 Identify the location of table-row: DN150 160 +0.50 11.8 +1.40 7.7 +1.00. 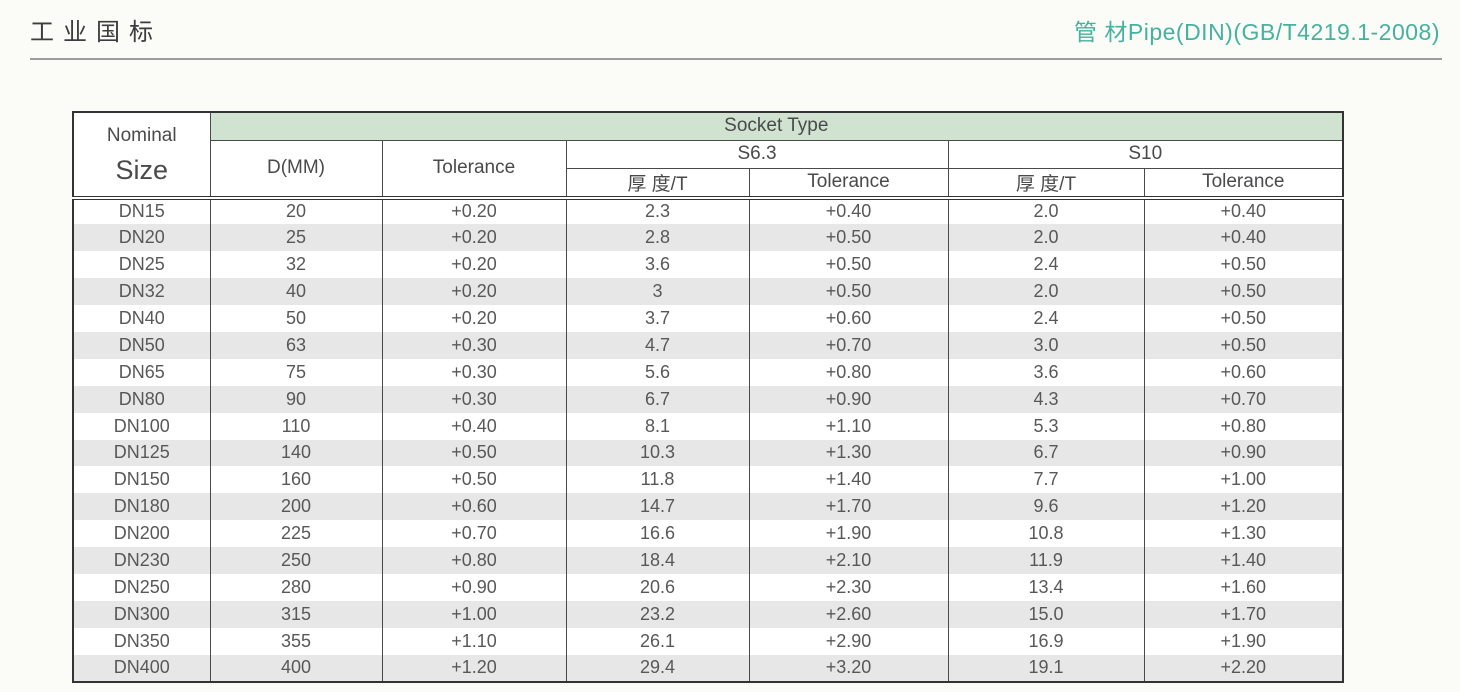
(708, 480).